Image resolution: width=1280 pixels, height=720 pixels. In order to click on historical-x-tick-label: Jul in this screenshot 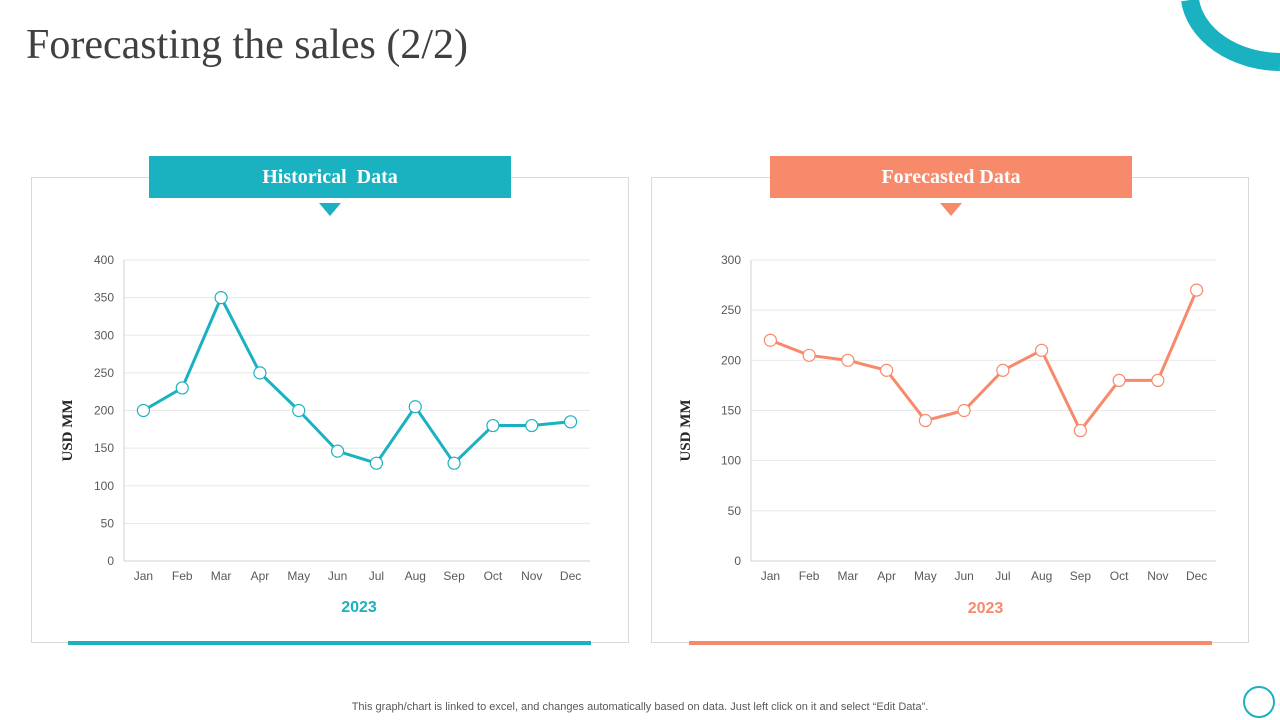, I will do `click(376, 576)`.